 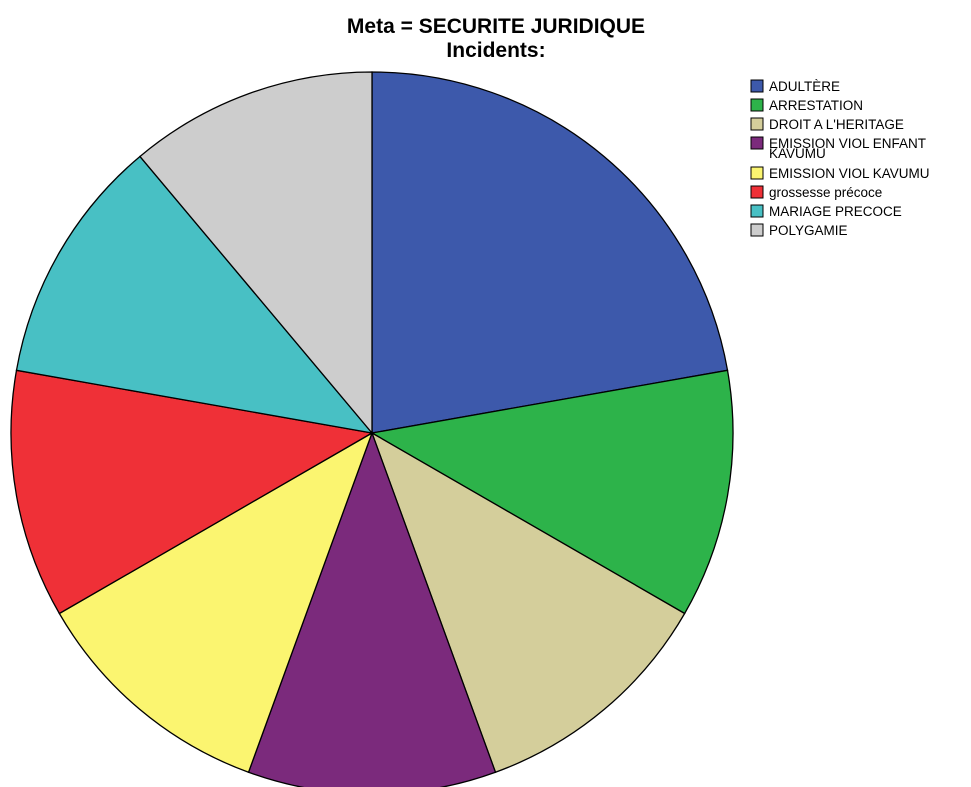 I want to click on legend-item: EMISSION VIOL ENFANT KAVUMU, so click(x=838, y=148).